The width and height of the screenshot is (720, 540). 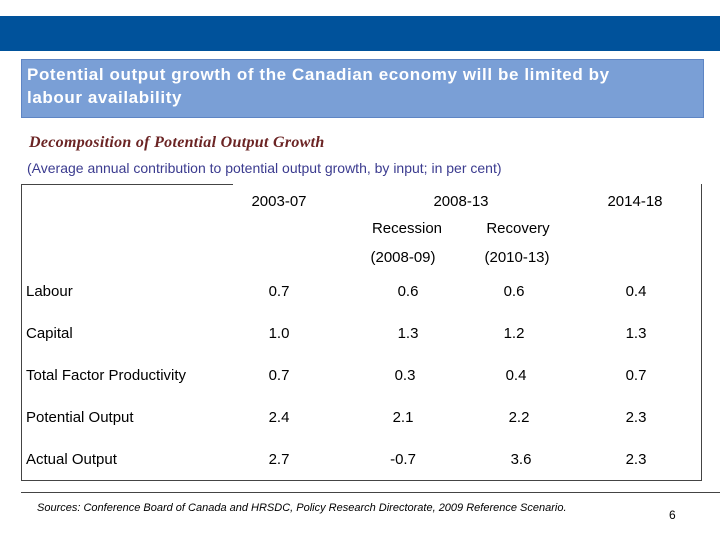 I want to click on table-cell: 2.1, so click(x=403, y=417).